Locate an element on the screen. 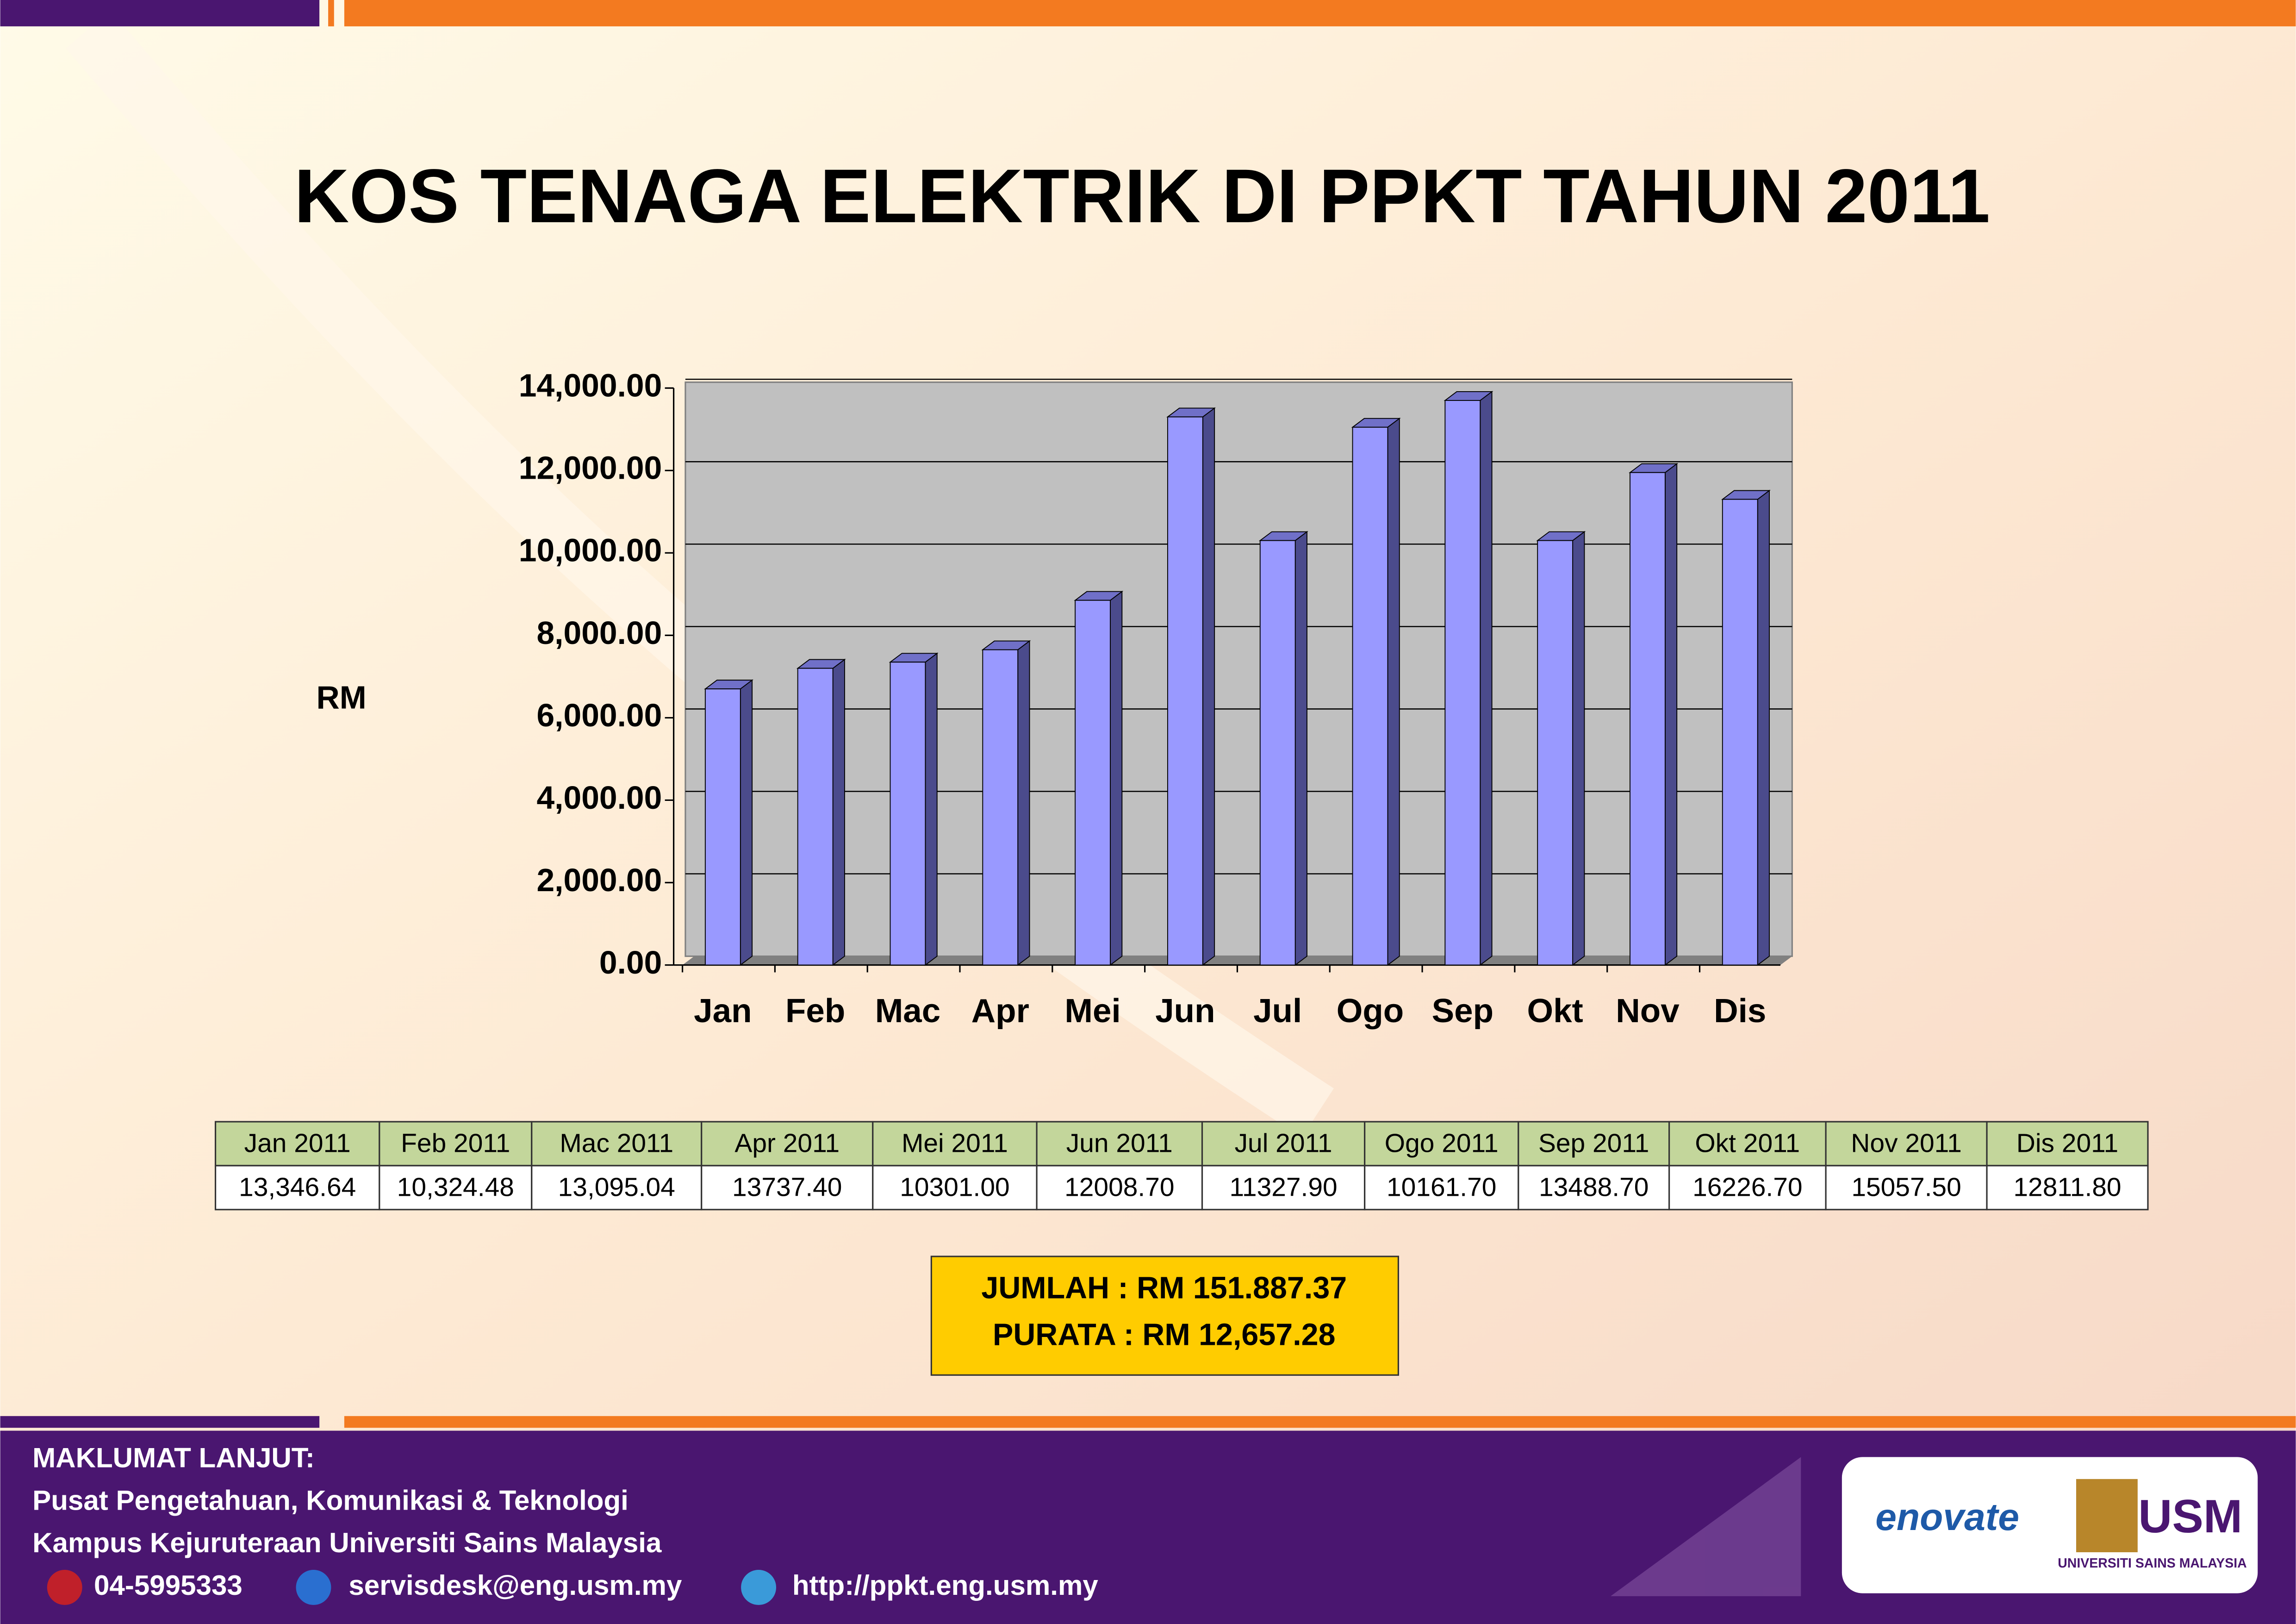 Image resolution: width=2296 pixels, height=1624 pixels. table-value: 11327.90 is located at coordinates (1283, 1187).